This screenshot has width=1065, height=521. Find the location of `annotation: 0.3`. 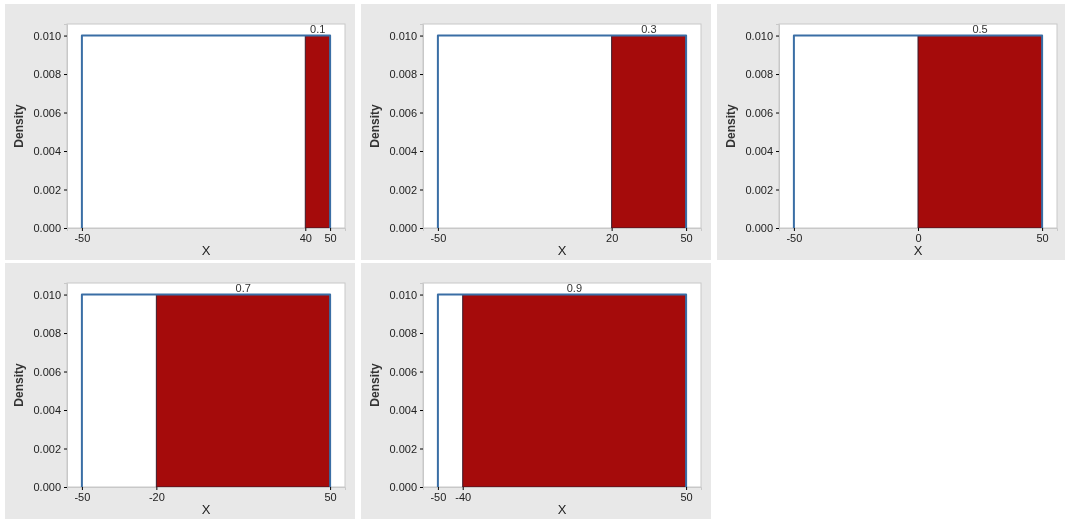

annotation: 0.3 is located at coordinates (649, 28).